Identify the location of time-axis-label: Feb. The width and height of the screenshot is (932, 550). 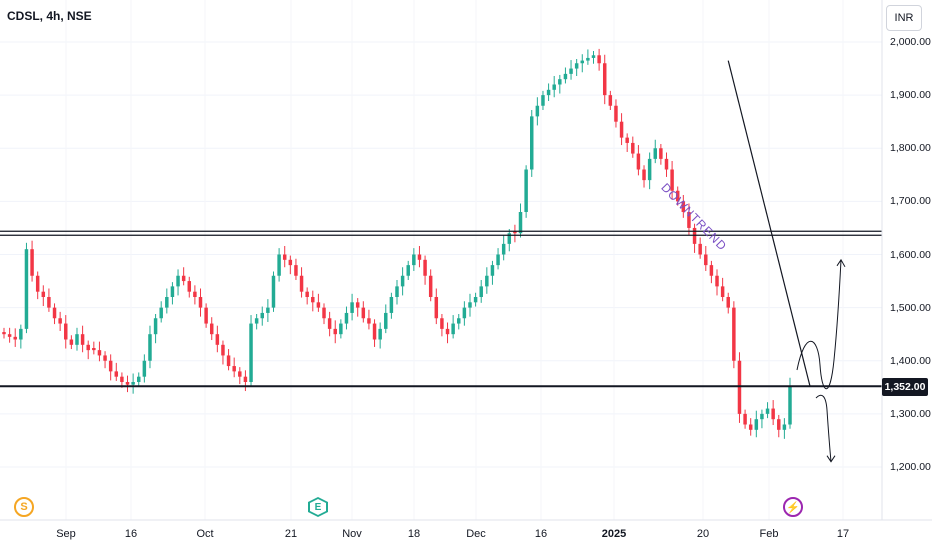
(769, 534).